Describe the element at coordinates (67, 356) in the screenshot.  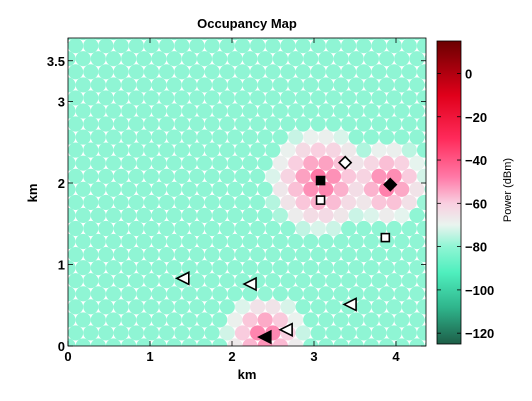
I see `x-tick-label: 0` at that location.